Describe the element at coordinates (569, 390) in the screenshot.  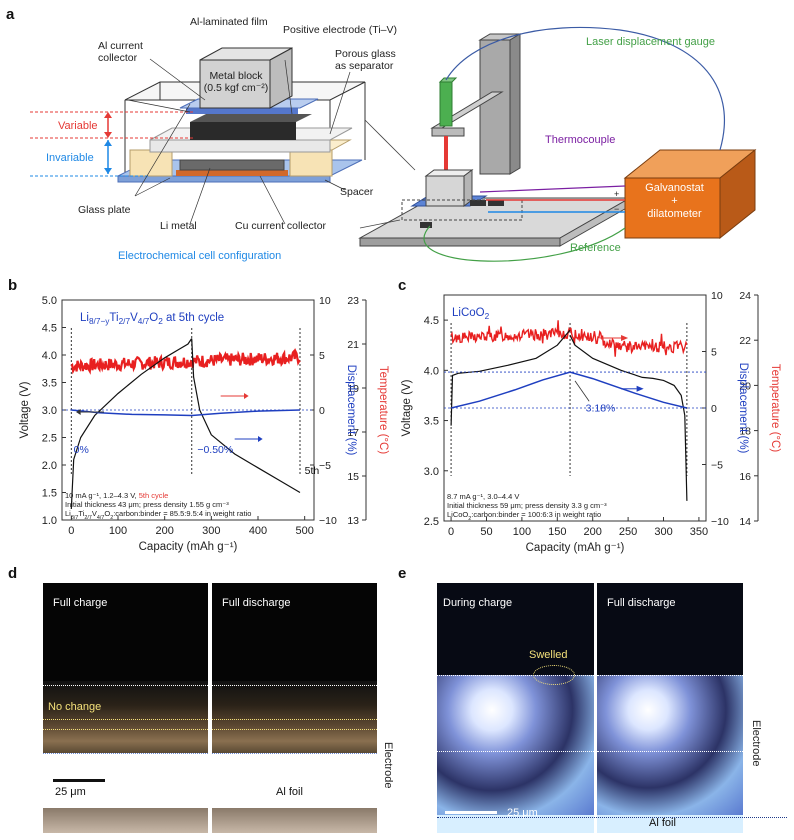
I see `displacement-series-c` at that location.